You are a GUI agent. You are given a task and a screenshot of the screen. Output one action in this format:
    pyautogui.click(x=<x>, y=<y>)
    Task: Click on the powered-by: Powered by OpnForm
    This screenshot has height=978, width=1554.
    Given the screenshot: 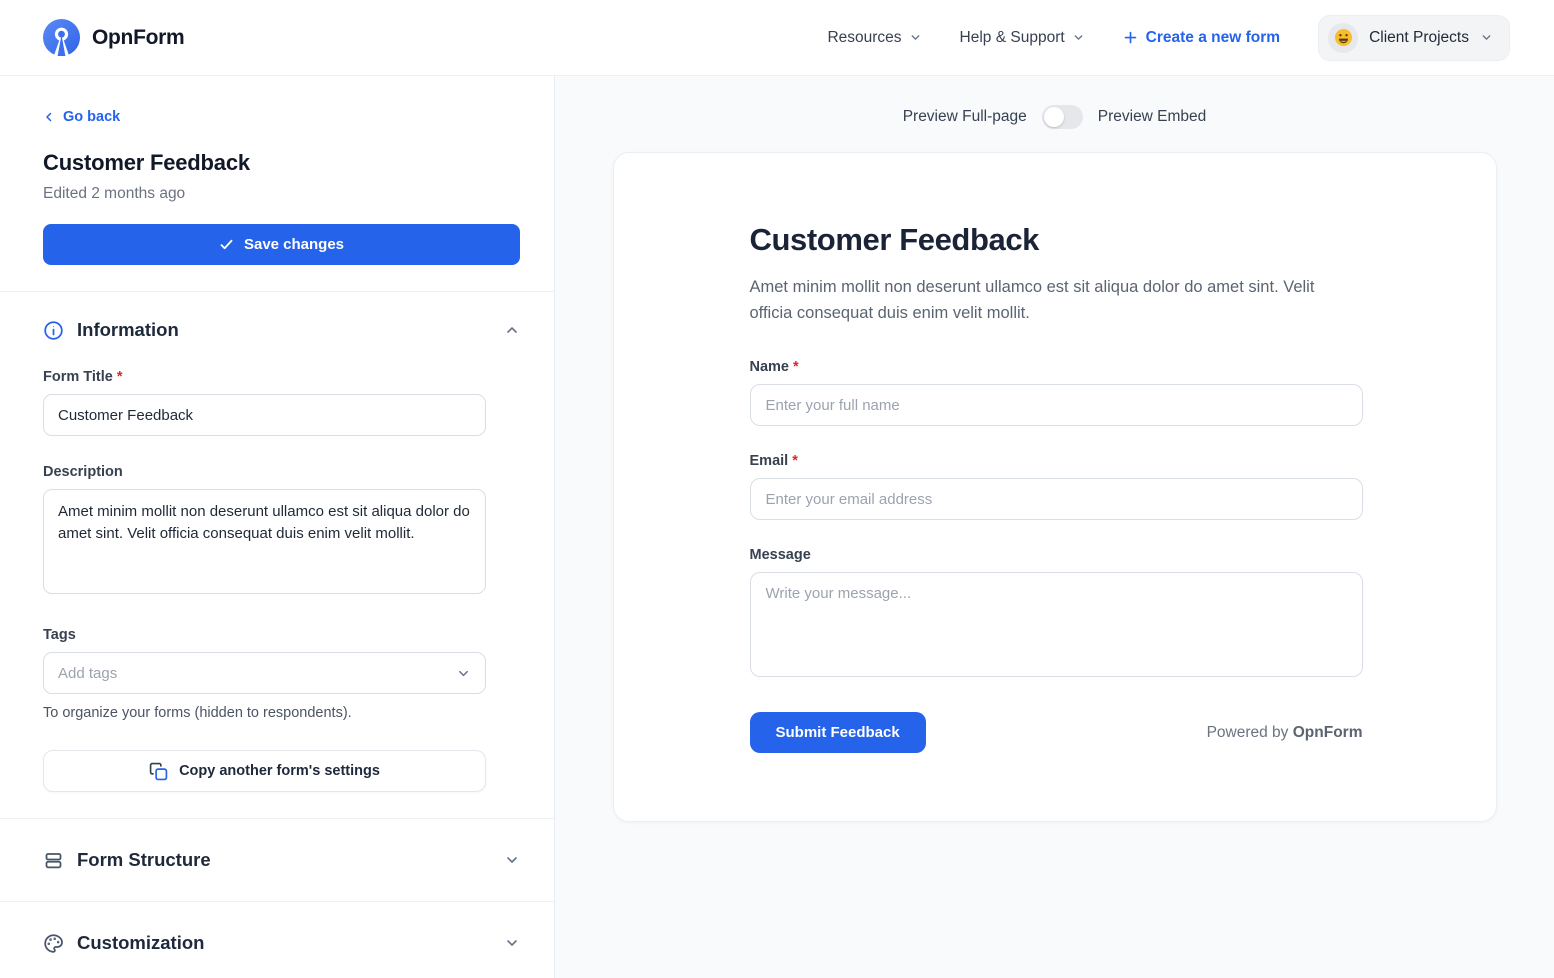 What is the action you would take?
    pyautogui.click(x=1285, y=733)
    